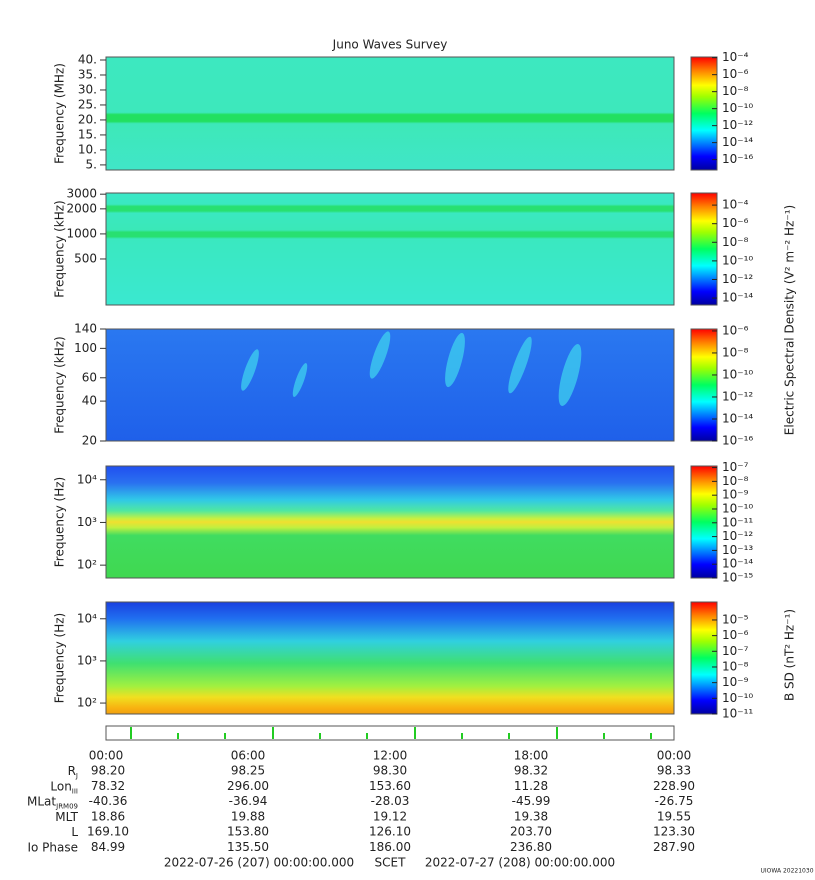  What do you see at coordinates (259, 863) in the screenshot?
I see `start-time: 2022-07-26 (207) 00:00:00.000` at bounding box center [259, 863].